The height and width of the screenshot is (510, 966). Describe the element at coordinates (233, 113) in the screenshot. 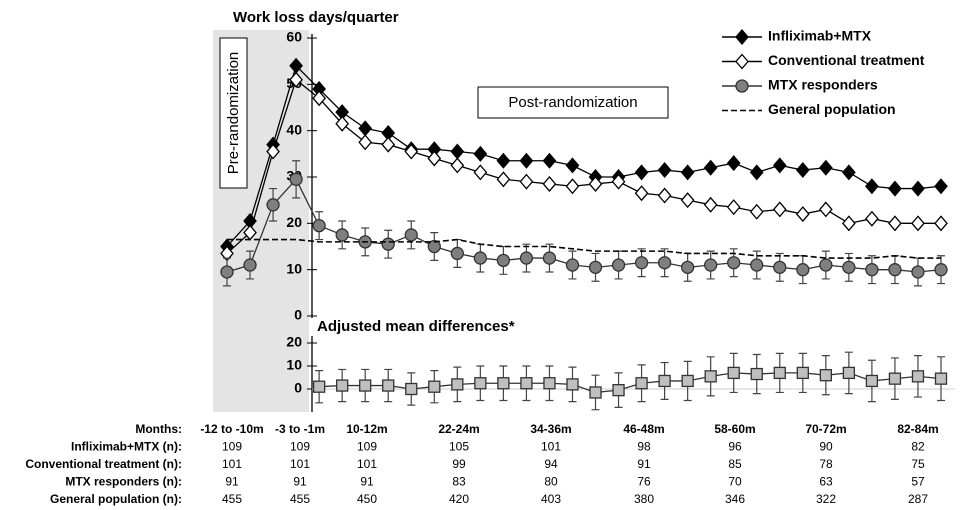

I see `annotation: Pre-randomization` at that location.